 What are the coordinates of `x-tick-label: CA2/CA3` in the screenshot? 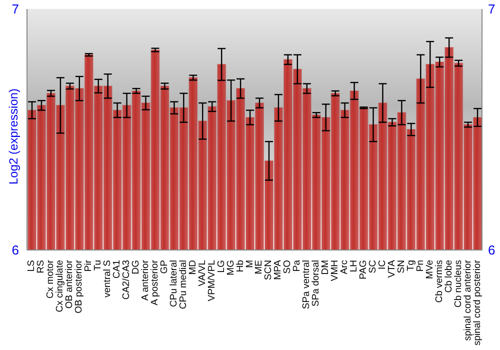 It's located at (126, 280).